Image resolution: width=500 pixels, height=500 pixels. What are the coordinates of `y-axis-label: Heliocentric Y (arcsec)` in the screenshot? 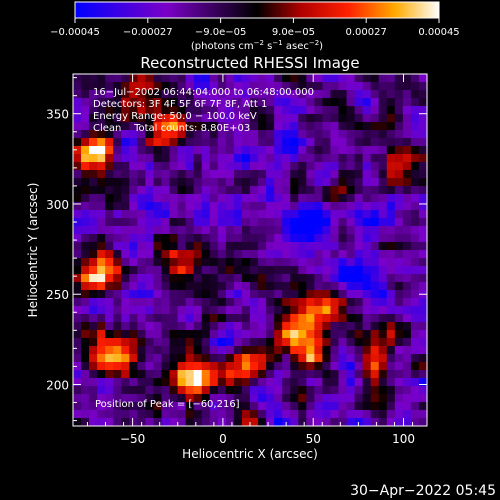 It's located at (33, 250).